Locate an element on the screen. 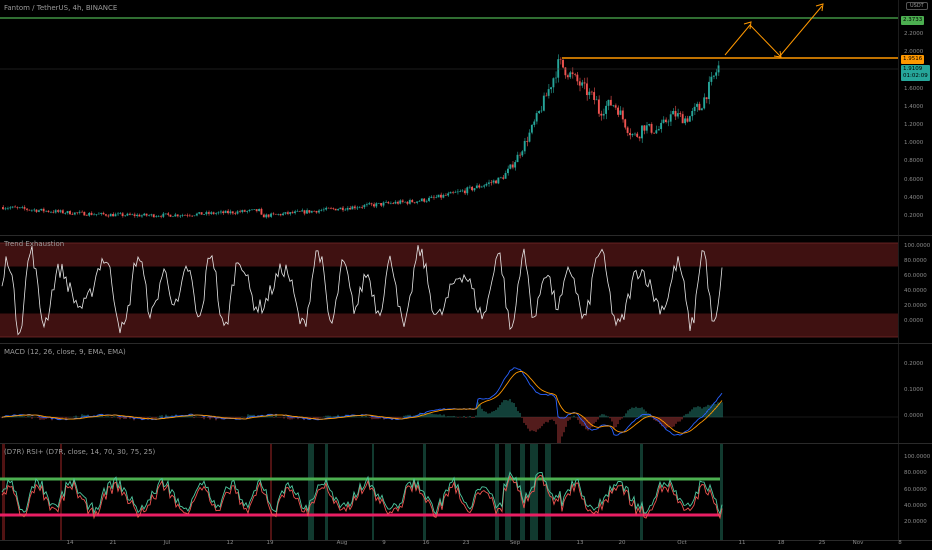 This screenshot has width=932, height=550. last-price-tag: 1.9109 01:02:09 is located at coordinates (915, 73).